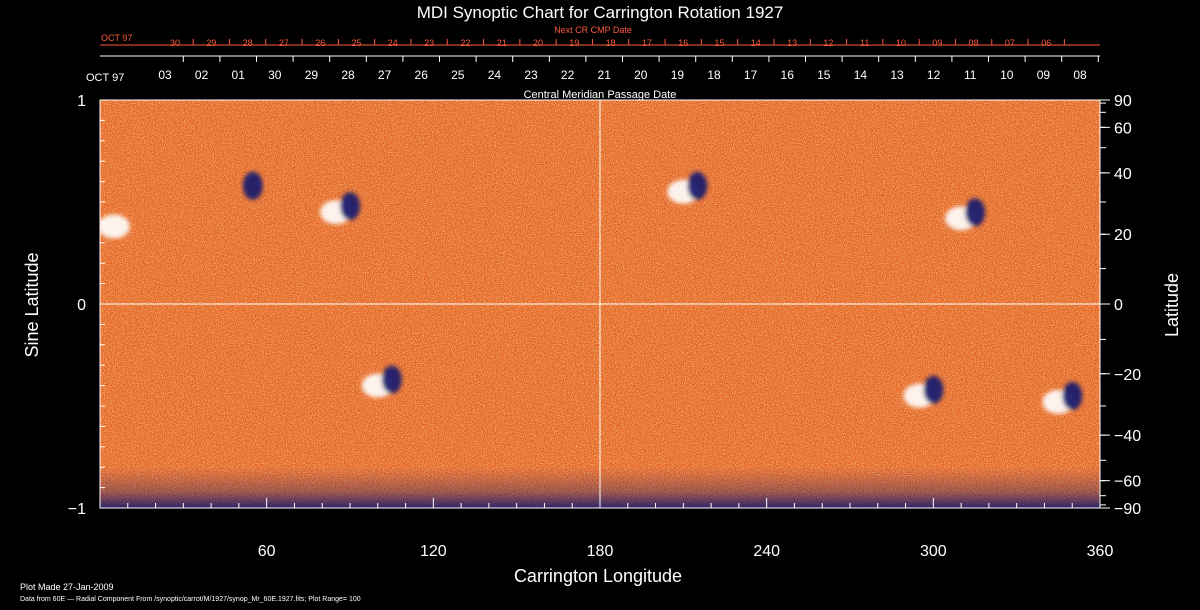 This screenshot has height=610, width=1200. Describe the element at coordinates (422, 75) in the screenshot. I see `cmp-date-label: 26` at that location.